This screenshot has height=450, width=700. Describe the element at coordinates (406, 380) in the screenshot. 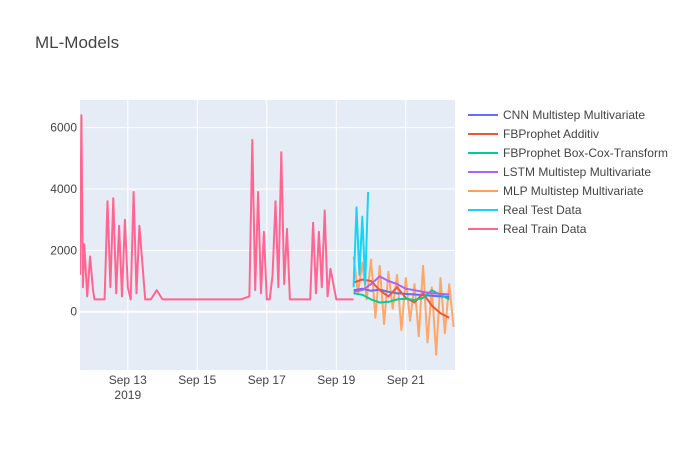

I see `x-tick-label: Sep 21` at that location.